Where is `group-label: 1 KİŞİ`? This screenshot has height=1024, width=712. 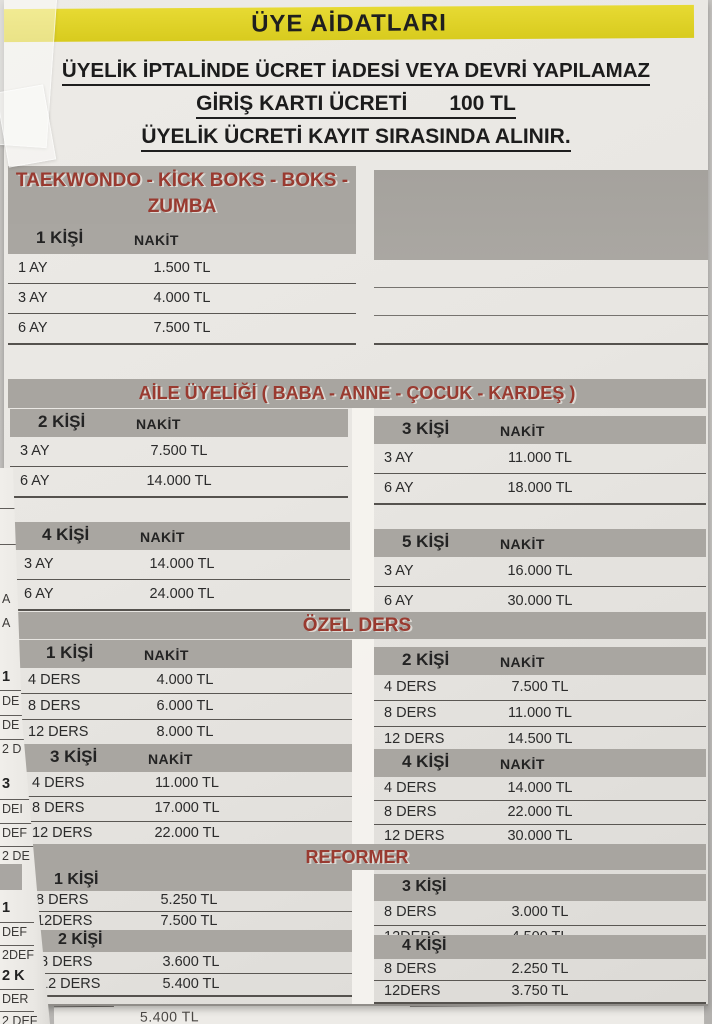 group-label: 1 KİŞİ is located at coordinates (70, 652).